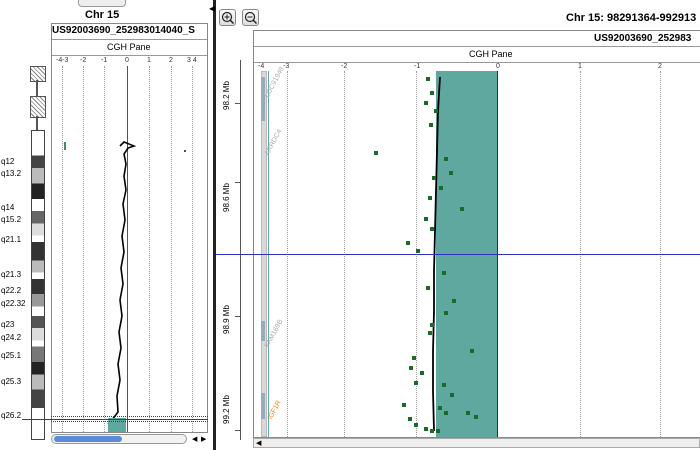 This screenshot has width=700, height=450. Describe the element at coordinates (11, 274) in the screenshot. I see `band-label: q21.3` at that location.